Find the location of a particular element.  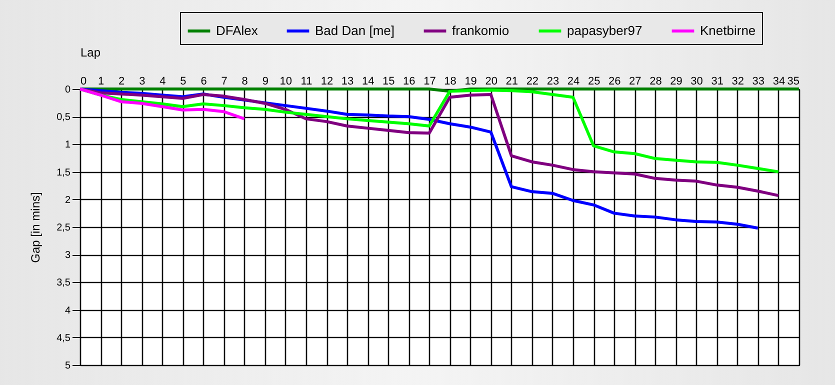

x-tick-label: 3 is located at coordinates (142, 82).